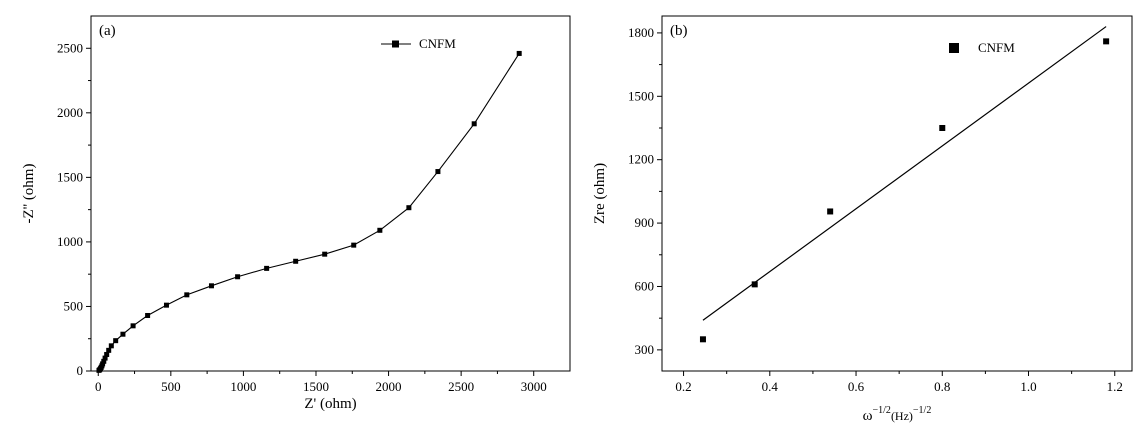 Image resolution: width=1136 pixels, height=437 pixels. I want to click on x-tick-label: 1000, so click(243, 386).